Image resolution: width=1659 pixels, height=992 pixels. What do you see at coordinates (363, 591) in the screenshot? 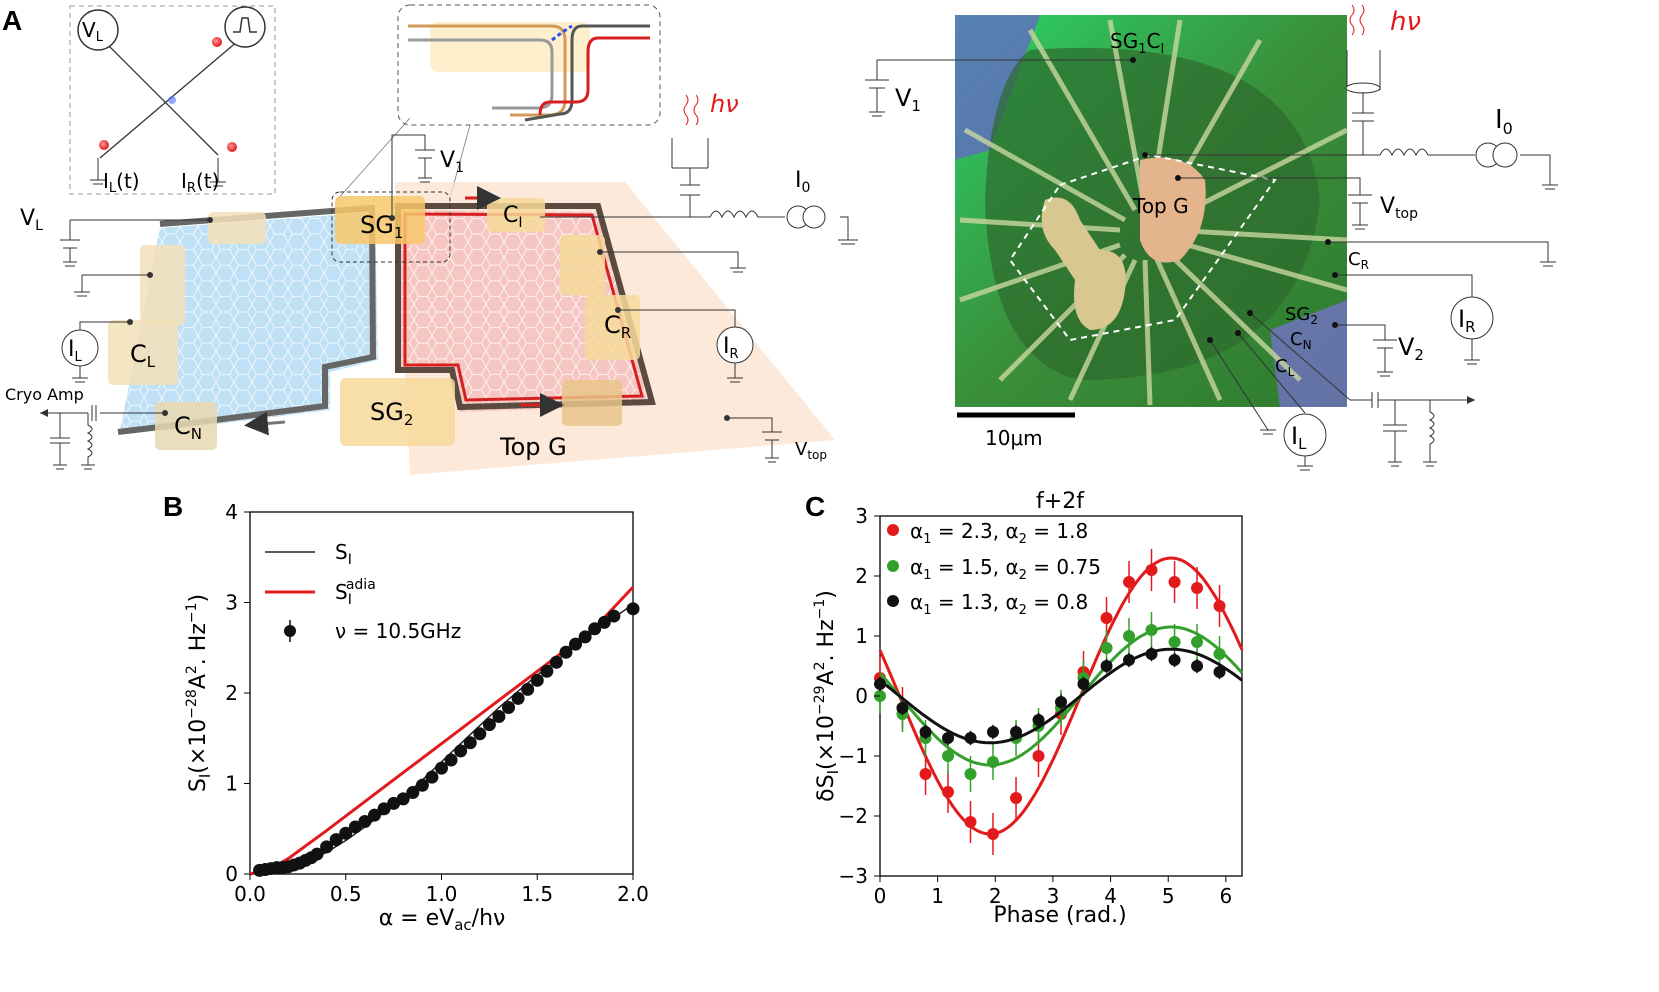
I see `chart-b-legend: SI SIadia ν = 10.5GHz` at bounding box center [363, 591].